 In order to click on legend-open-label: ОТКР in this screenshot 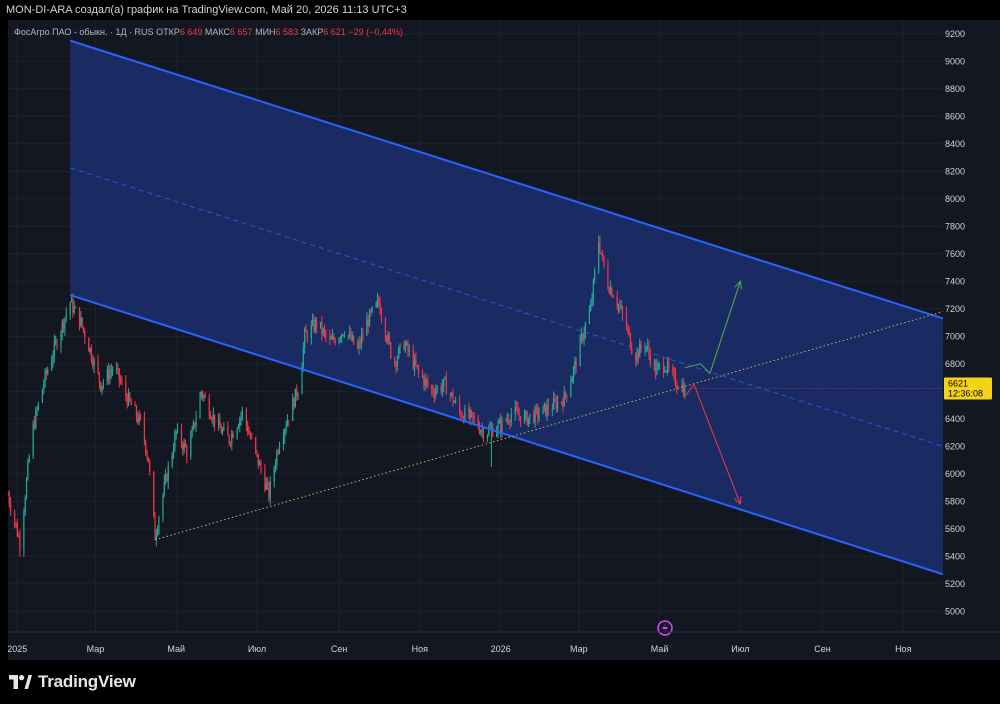, I will do `click(168, 32)`.